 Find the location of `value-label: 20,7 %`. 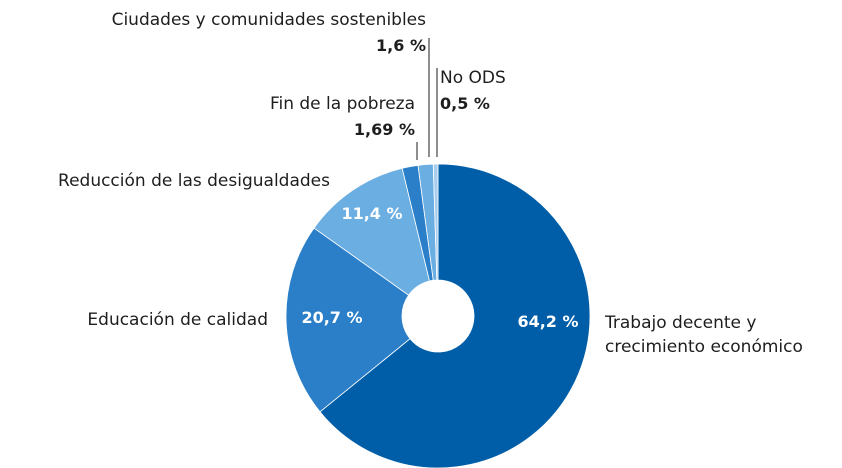

value-label: 20,7 % is located at coordinates (332, 317).